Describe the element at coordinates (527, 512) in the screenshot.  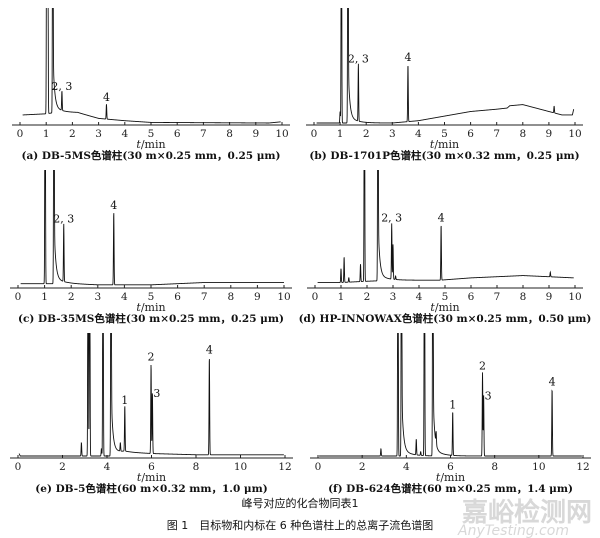
I see `watermark-logo: 嘉峪检测网` at that location.